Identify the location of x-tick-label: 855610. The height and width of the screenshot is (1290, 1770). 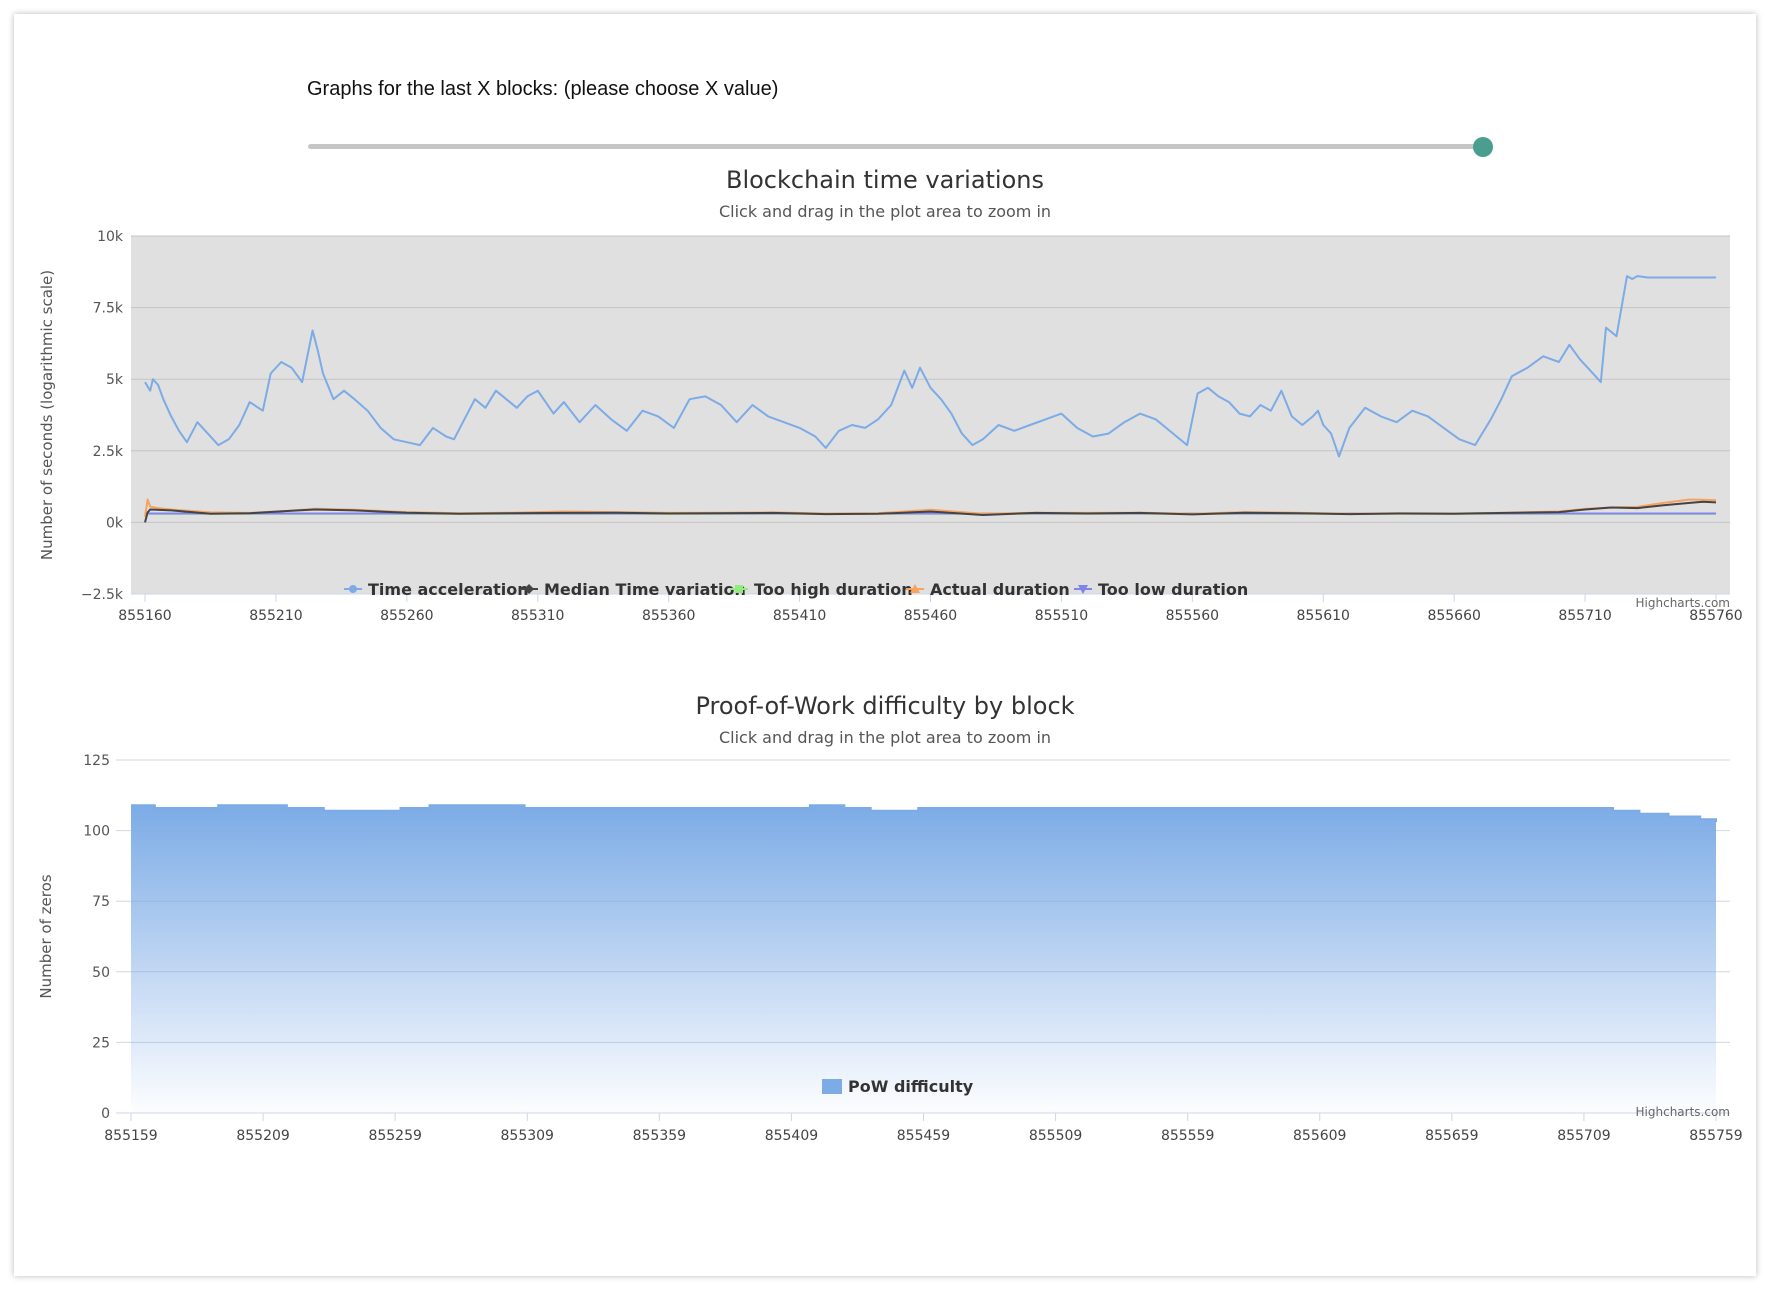
(1323, 616).